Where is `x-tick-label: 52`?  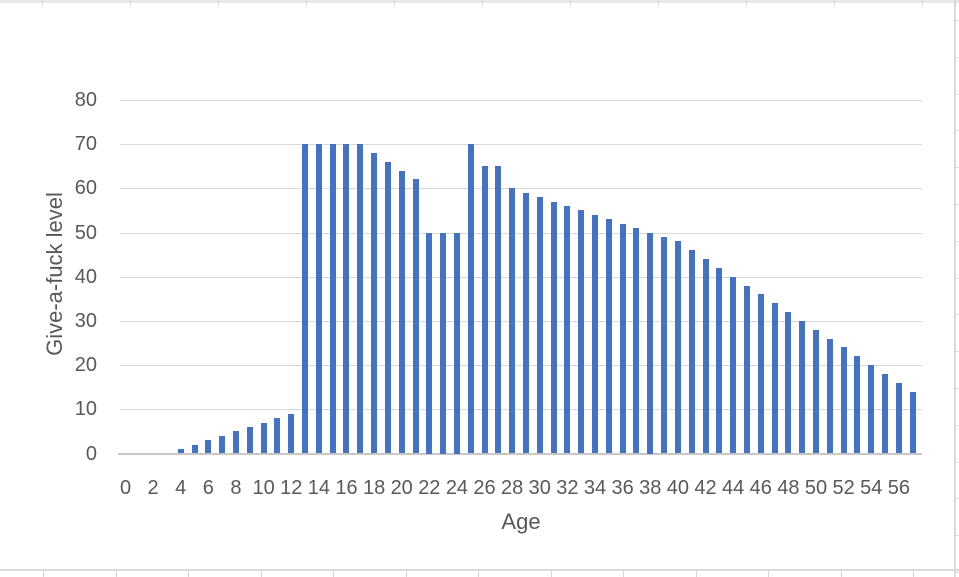 x-tick-label: 52 is located at coordinates (843, 488).